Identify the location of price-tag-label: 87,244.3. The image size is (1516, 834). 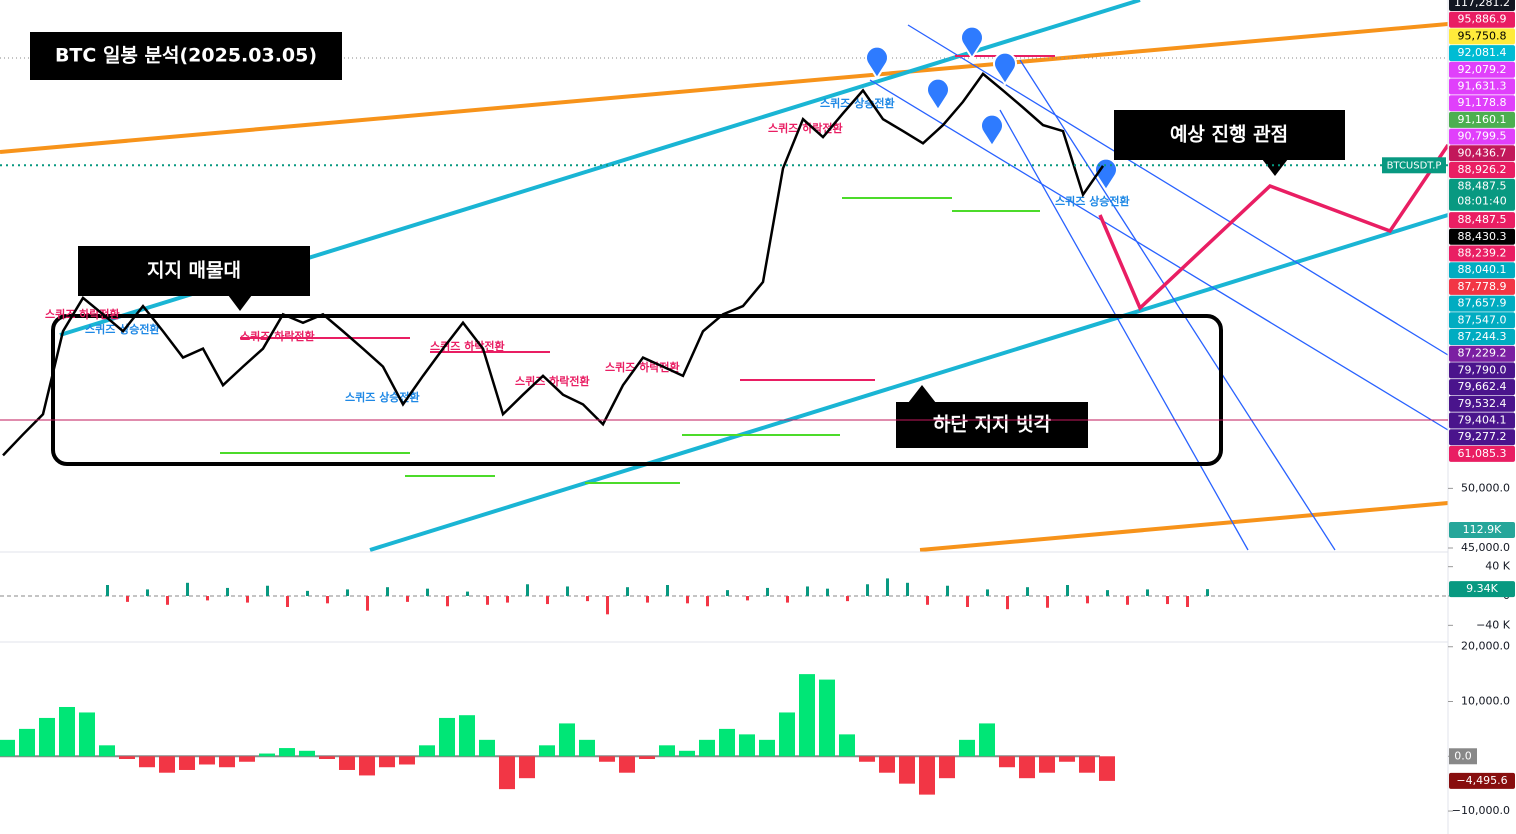
(1482, 336).